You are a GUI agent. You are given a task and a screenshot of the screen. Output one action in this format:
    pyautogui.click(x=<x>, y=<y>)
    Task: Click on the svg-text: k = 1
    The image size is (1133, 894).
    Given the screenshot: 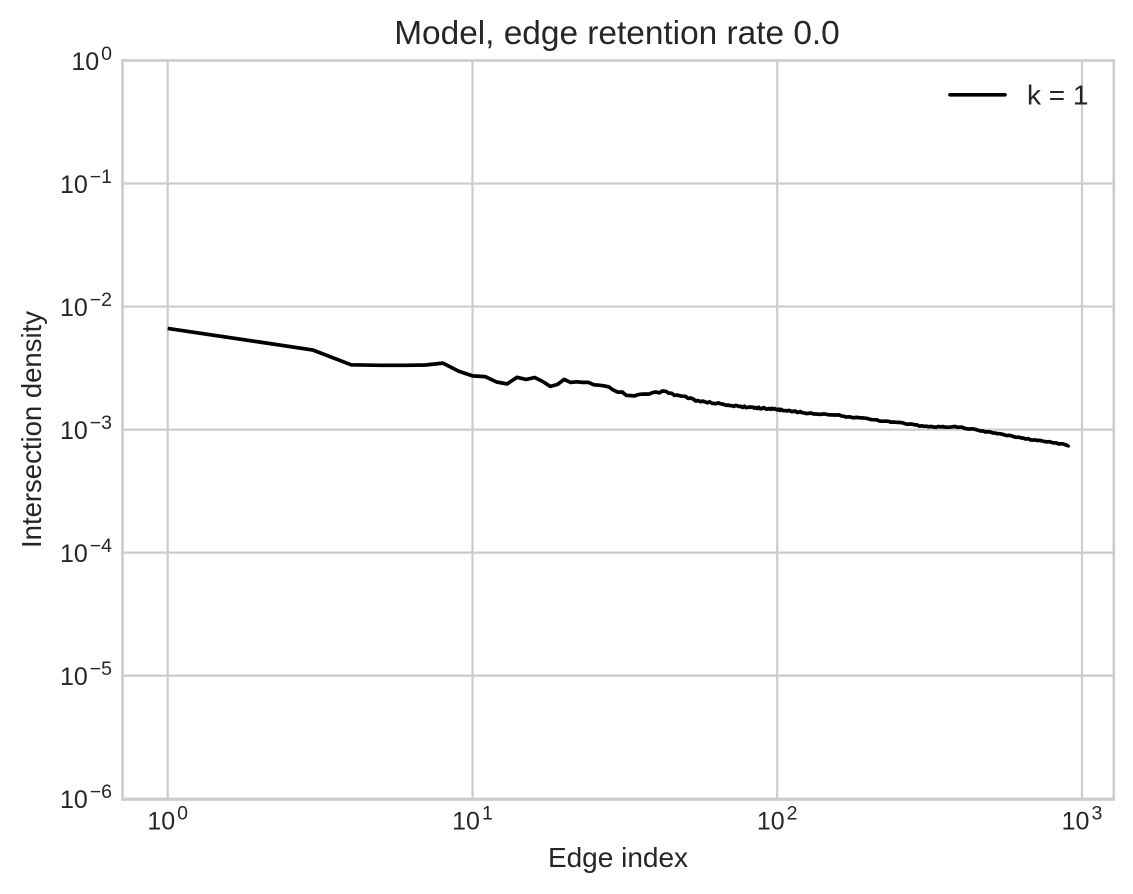 What is the action you would take?
    pyautogui.click(x=1057, y=95)
    